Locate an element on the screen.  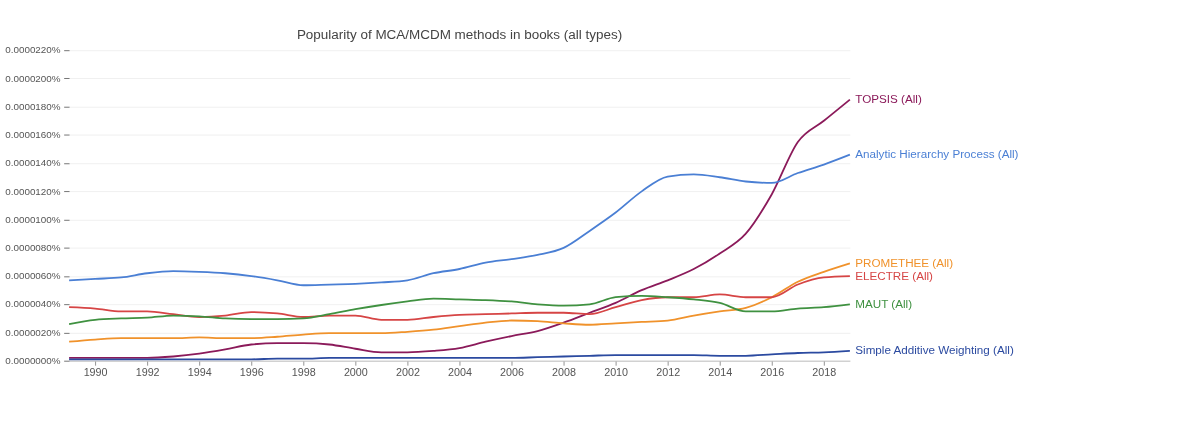
x-tick-label: 1998 is located at coordinates (303, 371).